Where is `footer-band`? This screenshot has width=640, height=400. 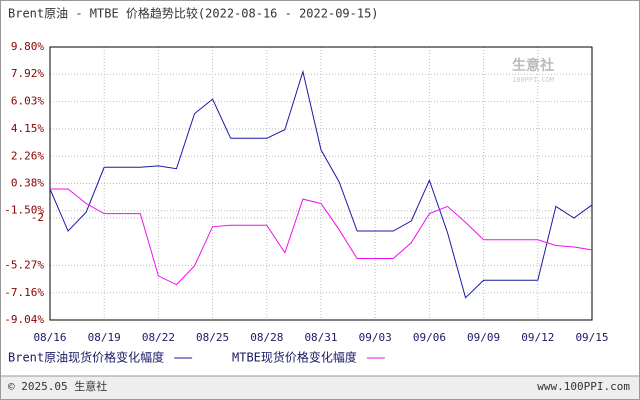
footer-band is located at coordinates (320, 387).